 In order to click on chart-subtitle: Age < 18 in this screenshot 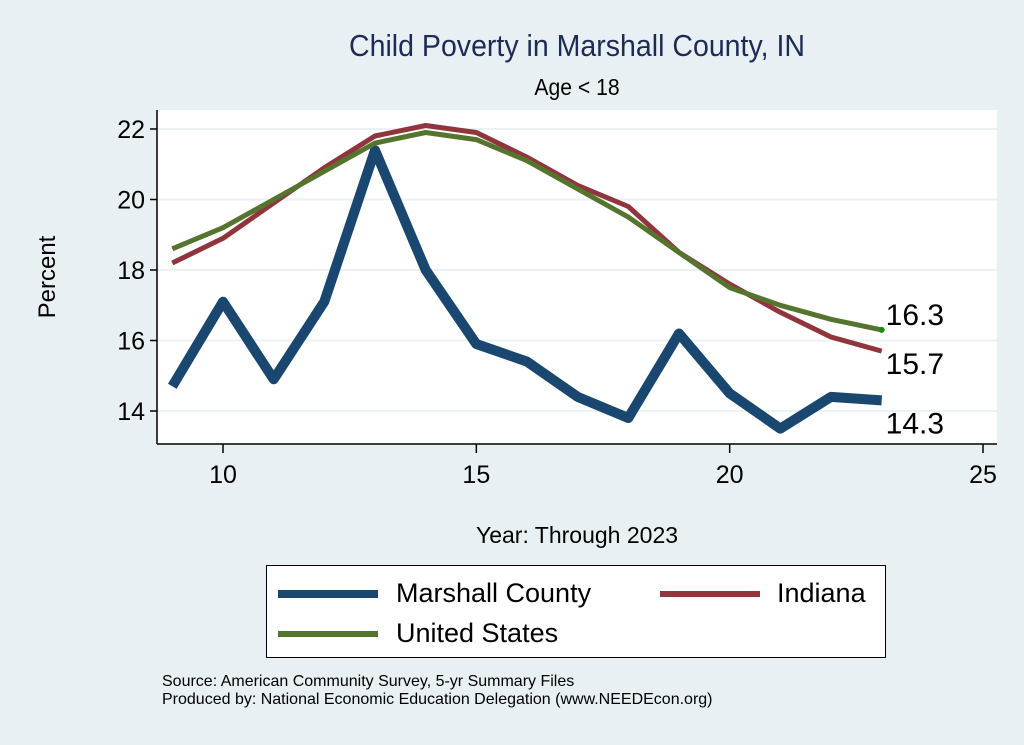, I will do `click(577, 87)`.